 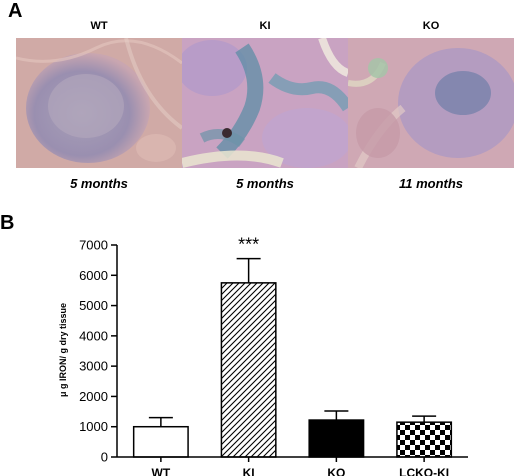 I want to click on panel-b-label: B, so click(x=7, y=223).